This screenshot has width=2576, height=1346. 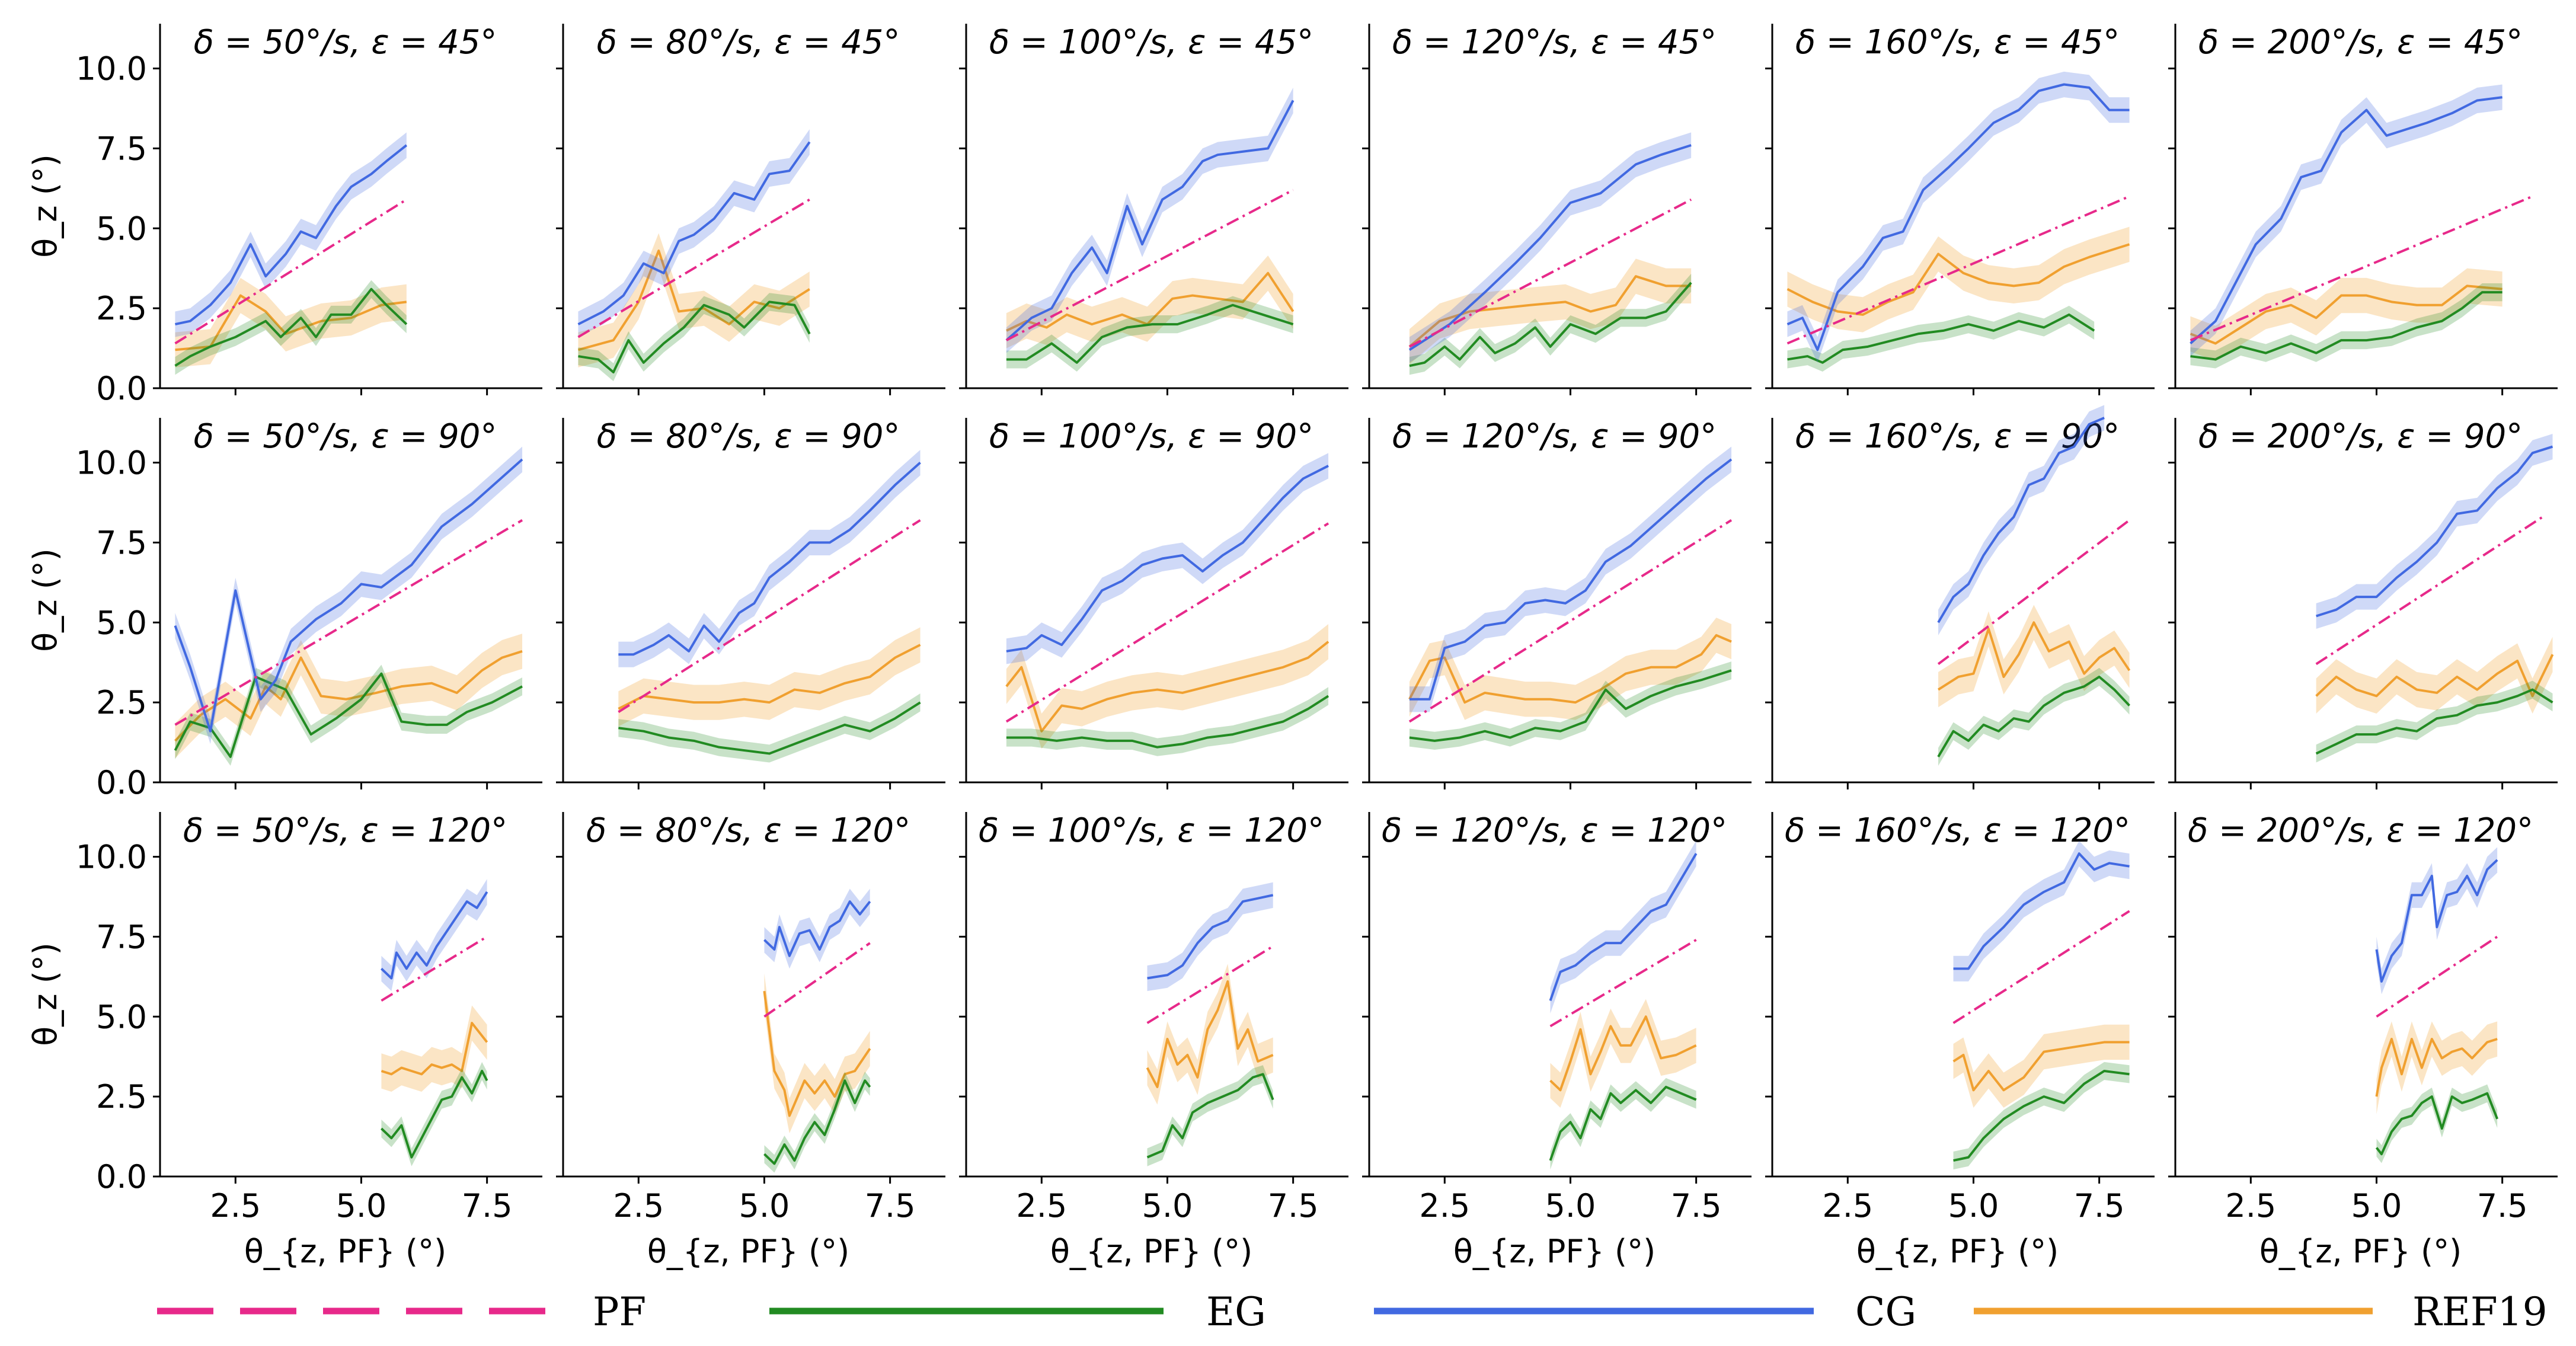 What do you see at coordinates (1957, 42) in the screenshot?
I see `panel-title: δ = 160°/s, ε = 45°` at bounding box center [1957, 42].